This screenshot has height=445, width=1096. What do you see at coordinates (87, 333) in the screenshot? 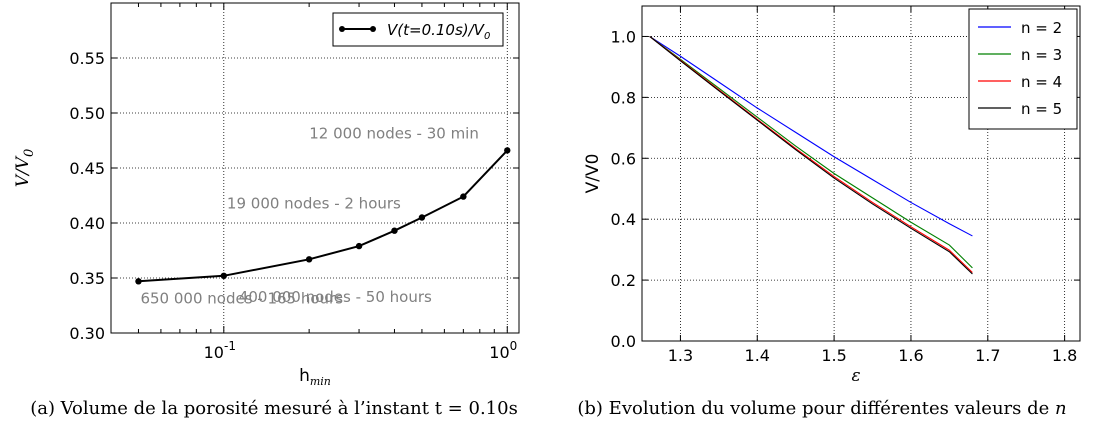
I see `y-tick-label: 0.30` at bounding box center [87, 333].